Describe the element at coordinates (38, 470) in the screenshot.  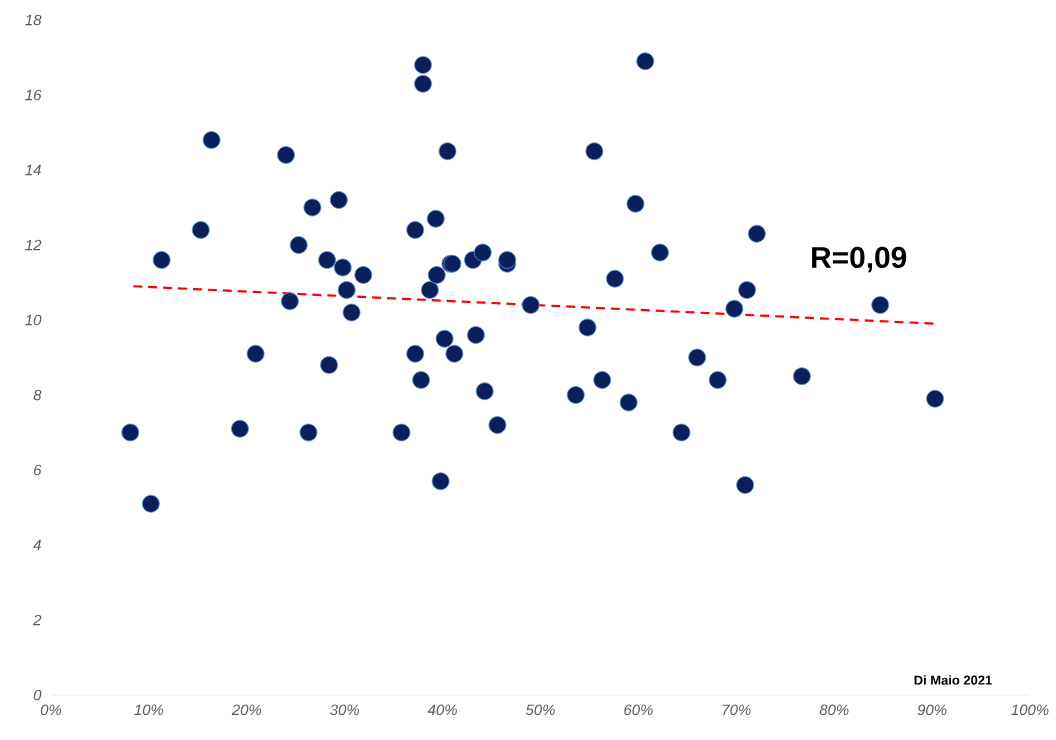
I see `y-tick-label: 6` at that location.